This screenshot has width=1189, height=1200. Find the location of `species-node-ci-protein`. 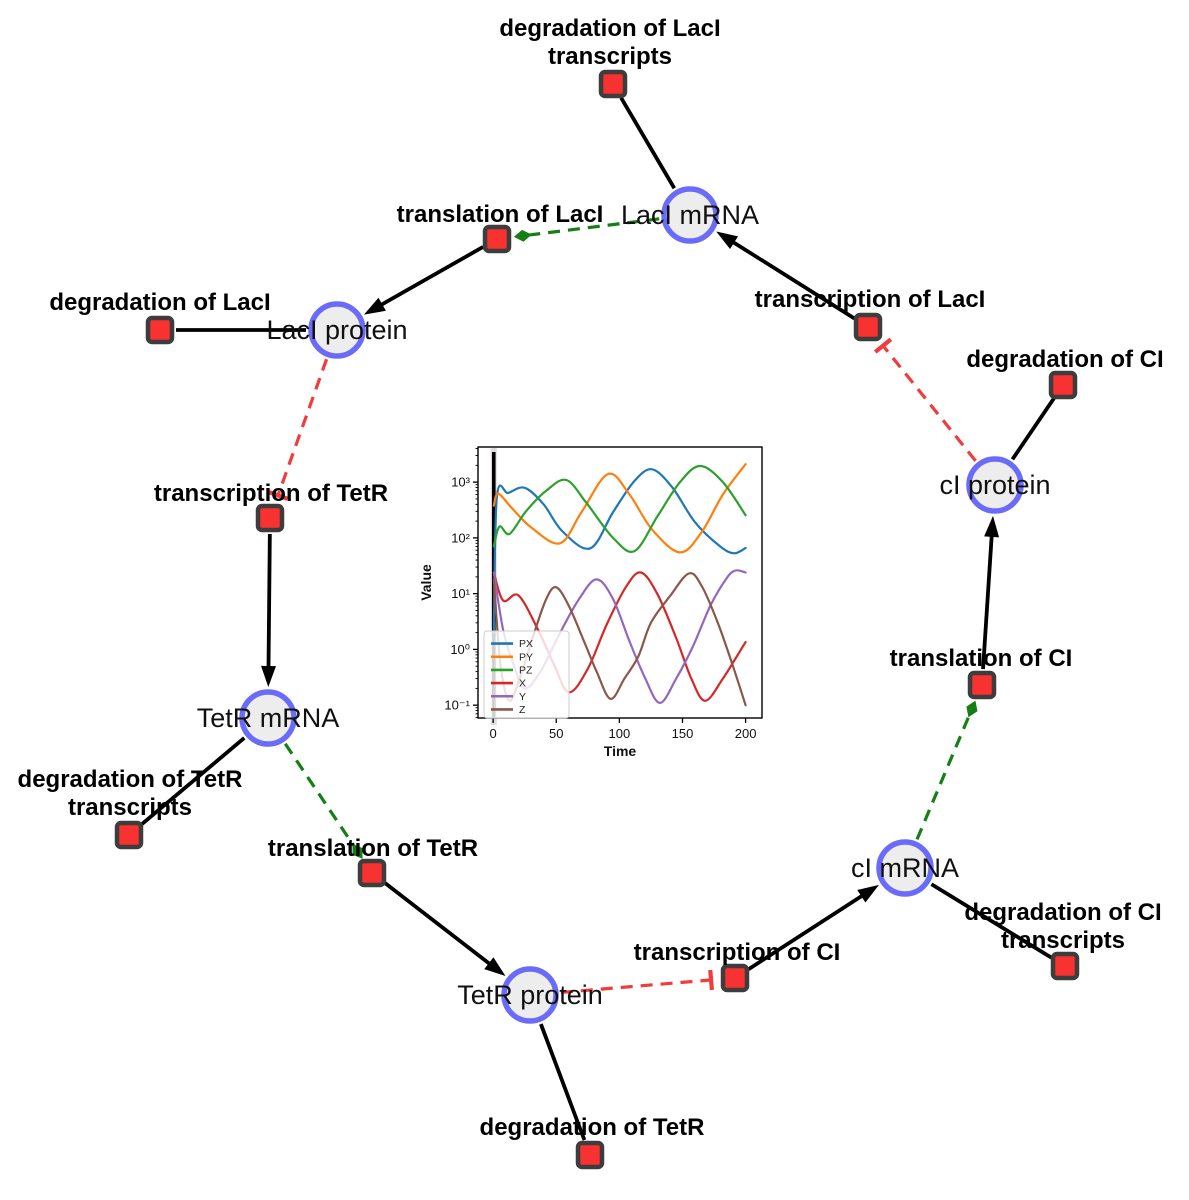

species-node-ci-protein is located at coordinates (995, 485).